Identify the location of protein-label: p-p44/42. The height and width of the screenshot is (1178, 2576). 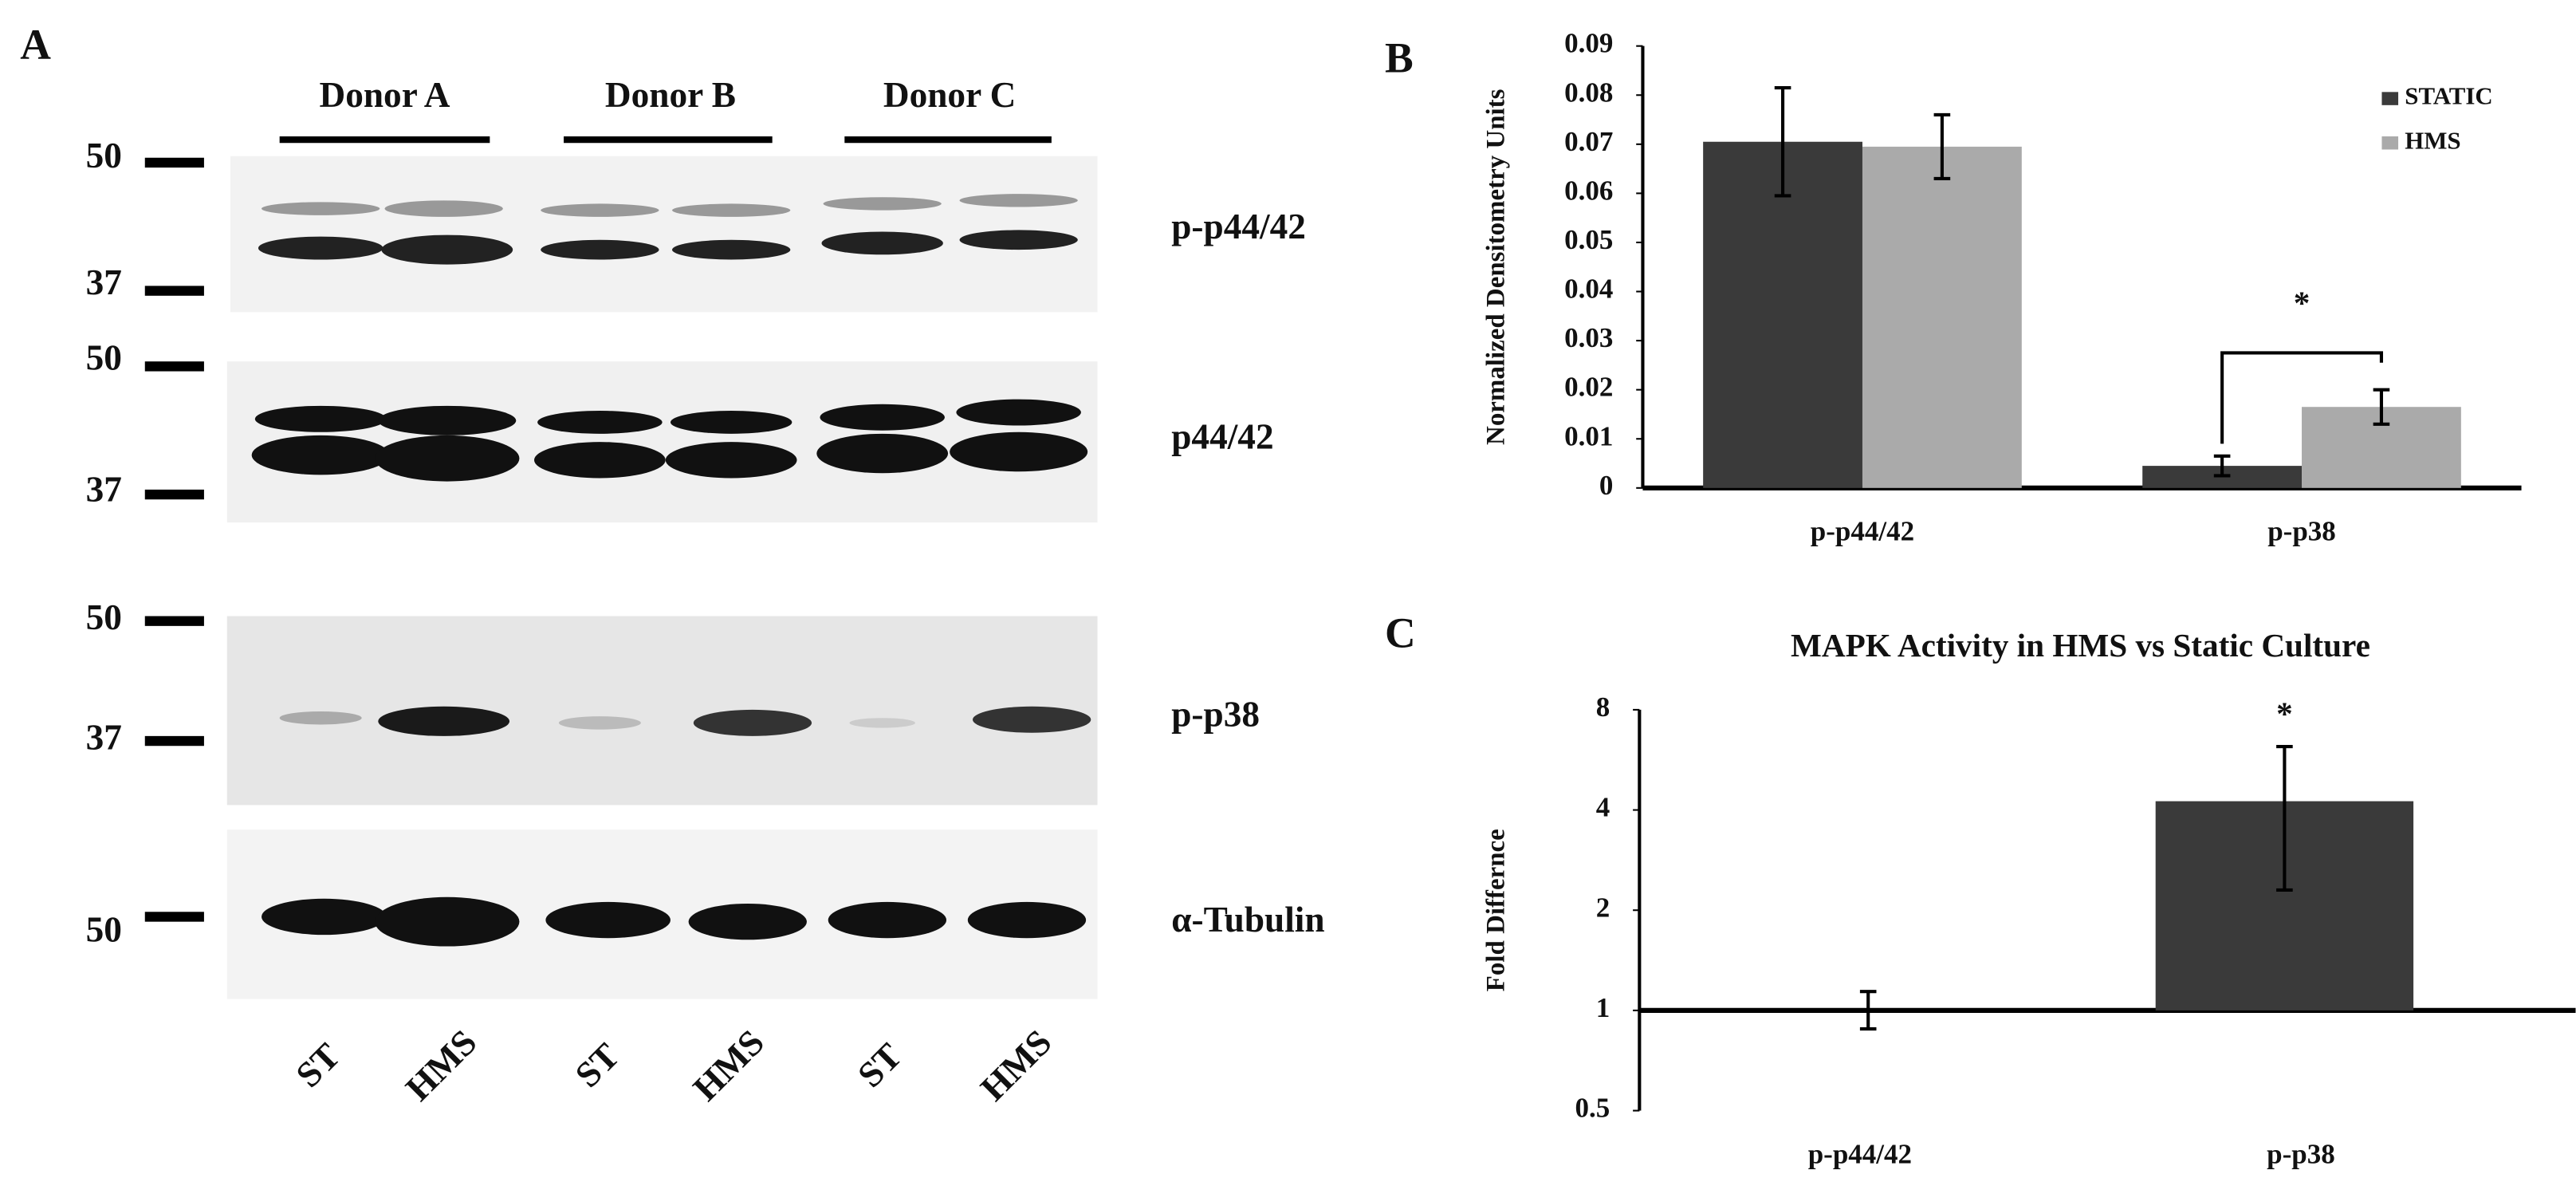
(1239, 227).